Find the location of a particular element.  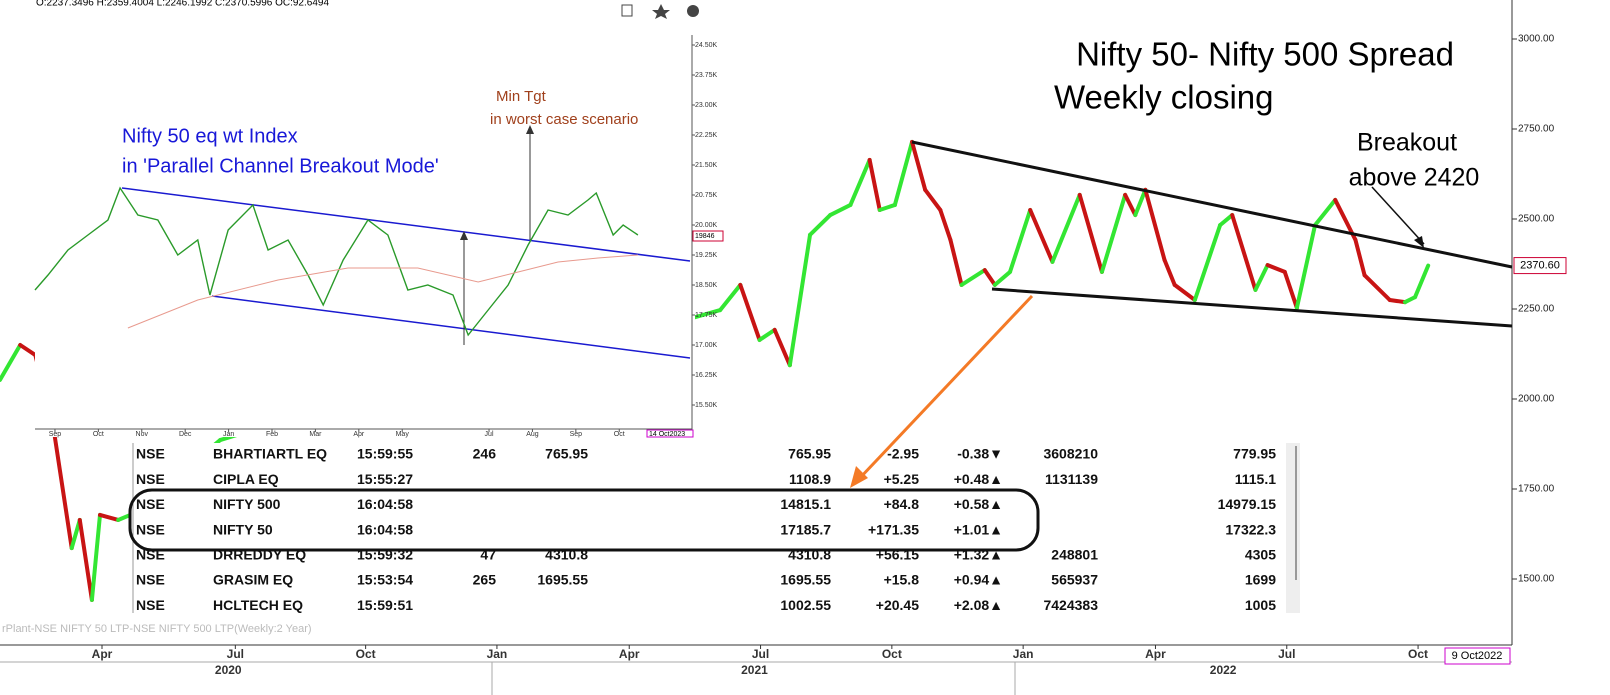

table-cell: +0.48▲ is located at coordinates (978, 479).